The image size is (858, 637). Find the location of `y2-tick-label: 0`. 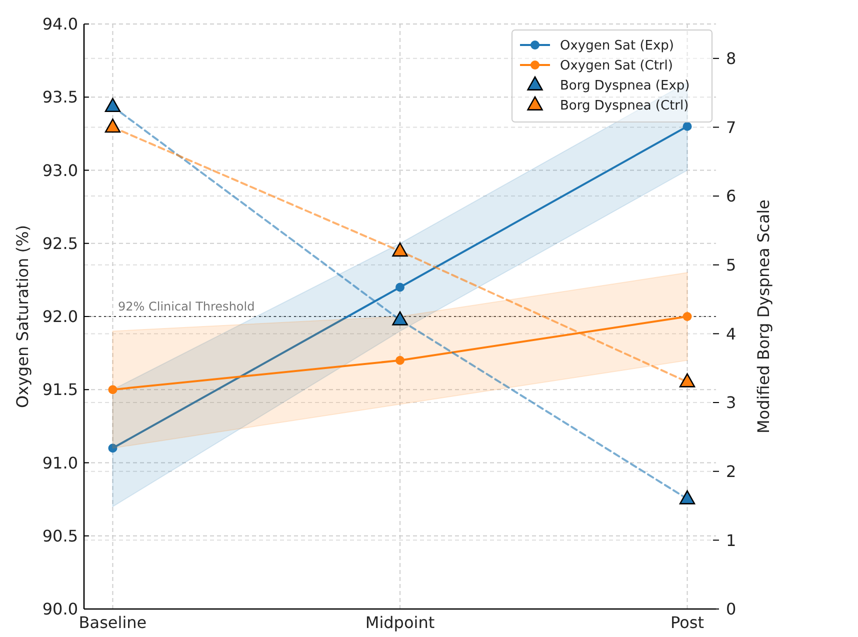

y2-tick-label: 0 is located at coordinates (731, 609).